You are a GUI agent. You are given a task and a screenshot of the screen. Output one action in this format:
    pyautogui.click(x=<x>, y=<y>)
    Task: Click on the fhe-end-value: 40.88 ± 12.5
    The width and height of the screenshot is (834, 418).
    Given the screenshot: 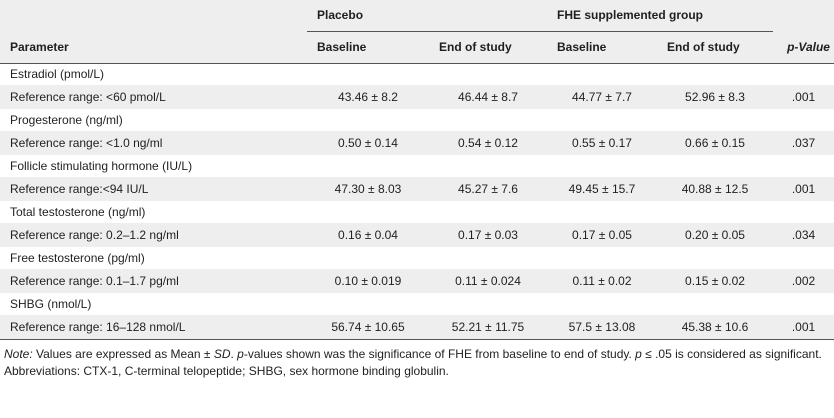 What is the action you would take?
    pyautogui.click(x=715, y=189)
    